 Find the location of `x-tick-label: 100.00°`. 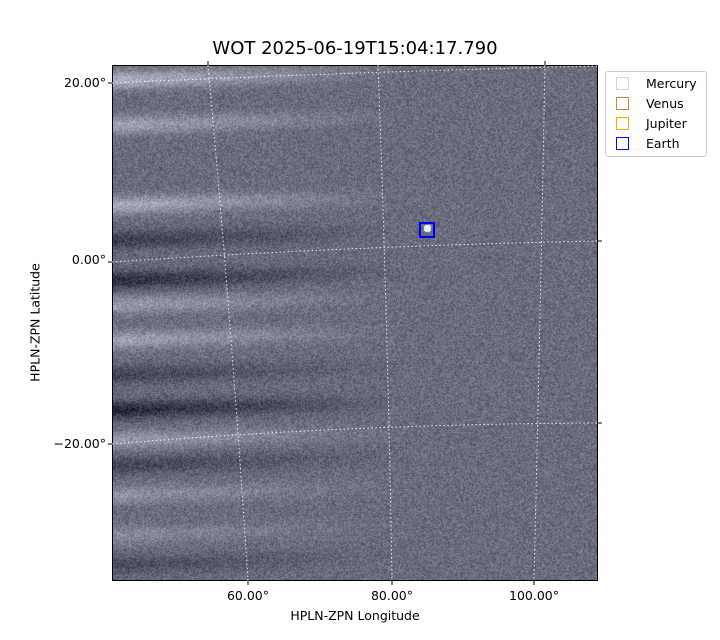

x-tick-label: 100.00° is located at coordinates (534, 595).